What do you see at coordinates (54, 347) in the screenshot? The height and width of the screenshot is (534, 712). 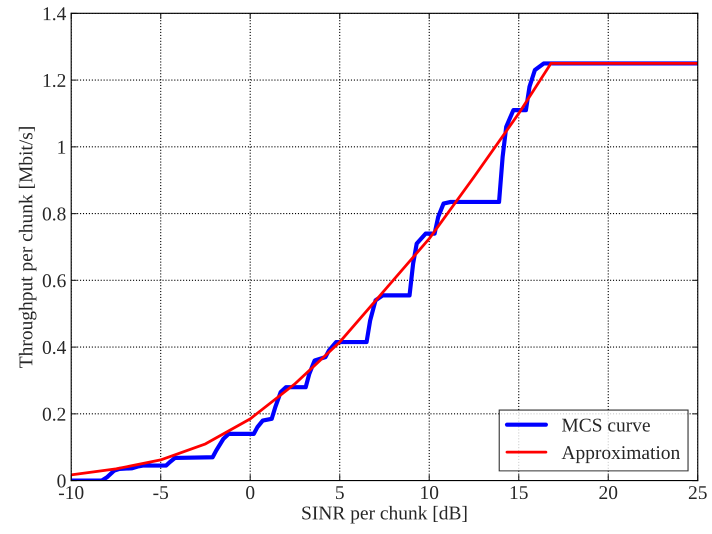 I see `y-tick-label: 0.4` at bounding box center [54, 347].